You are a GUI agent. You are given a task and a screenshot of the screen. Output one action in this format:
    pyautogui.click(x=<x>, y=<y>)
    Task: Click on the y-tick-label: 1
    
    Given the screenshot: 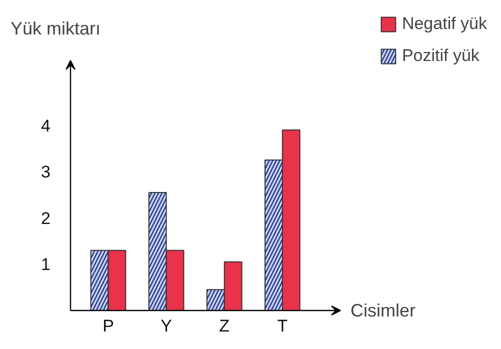 What is the action you would take?
    pyautogui.click(x=46, y=264)
    